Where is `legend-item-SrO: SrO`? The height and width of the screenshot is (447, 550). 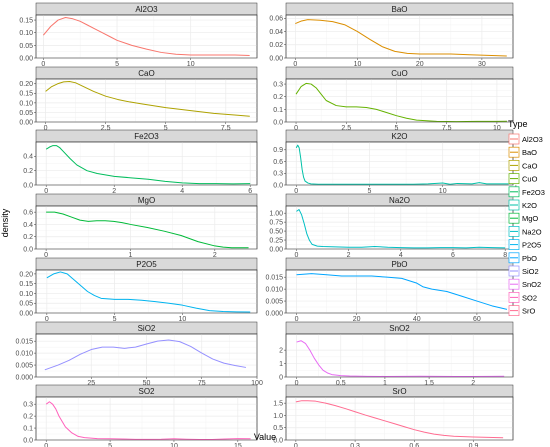 legend-item-SrO: SrO is located at coordinates (522, 310).